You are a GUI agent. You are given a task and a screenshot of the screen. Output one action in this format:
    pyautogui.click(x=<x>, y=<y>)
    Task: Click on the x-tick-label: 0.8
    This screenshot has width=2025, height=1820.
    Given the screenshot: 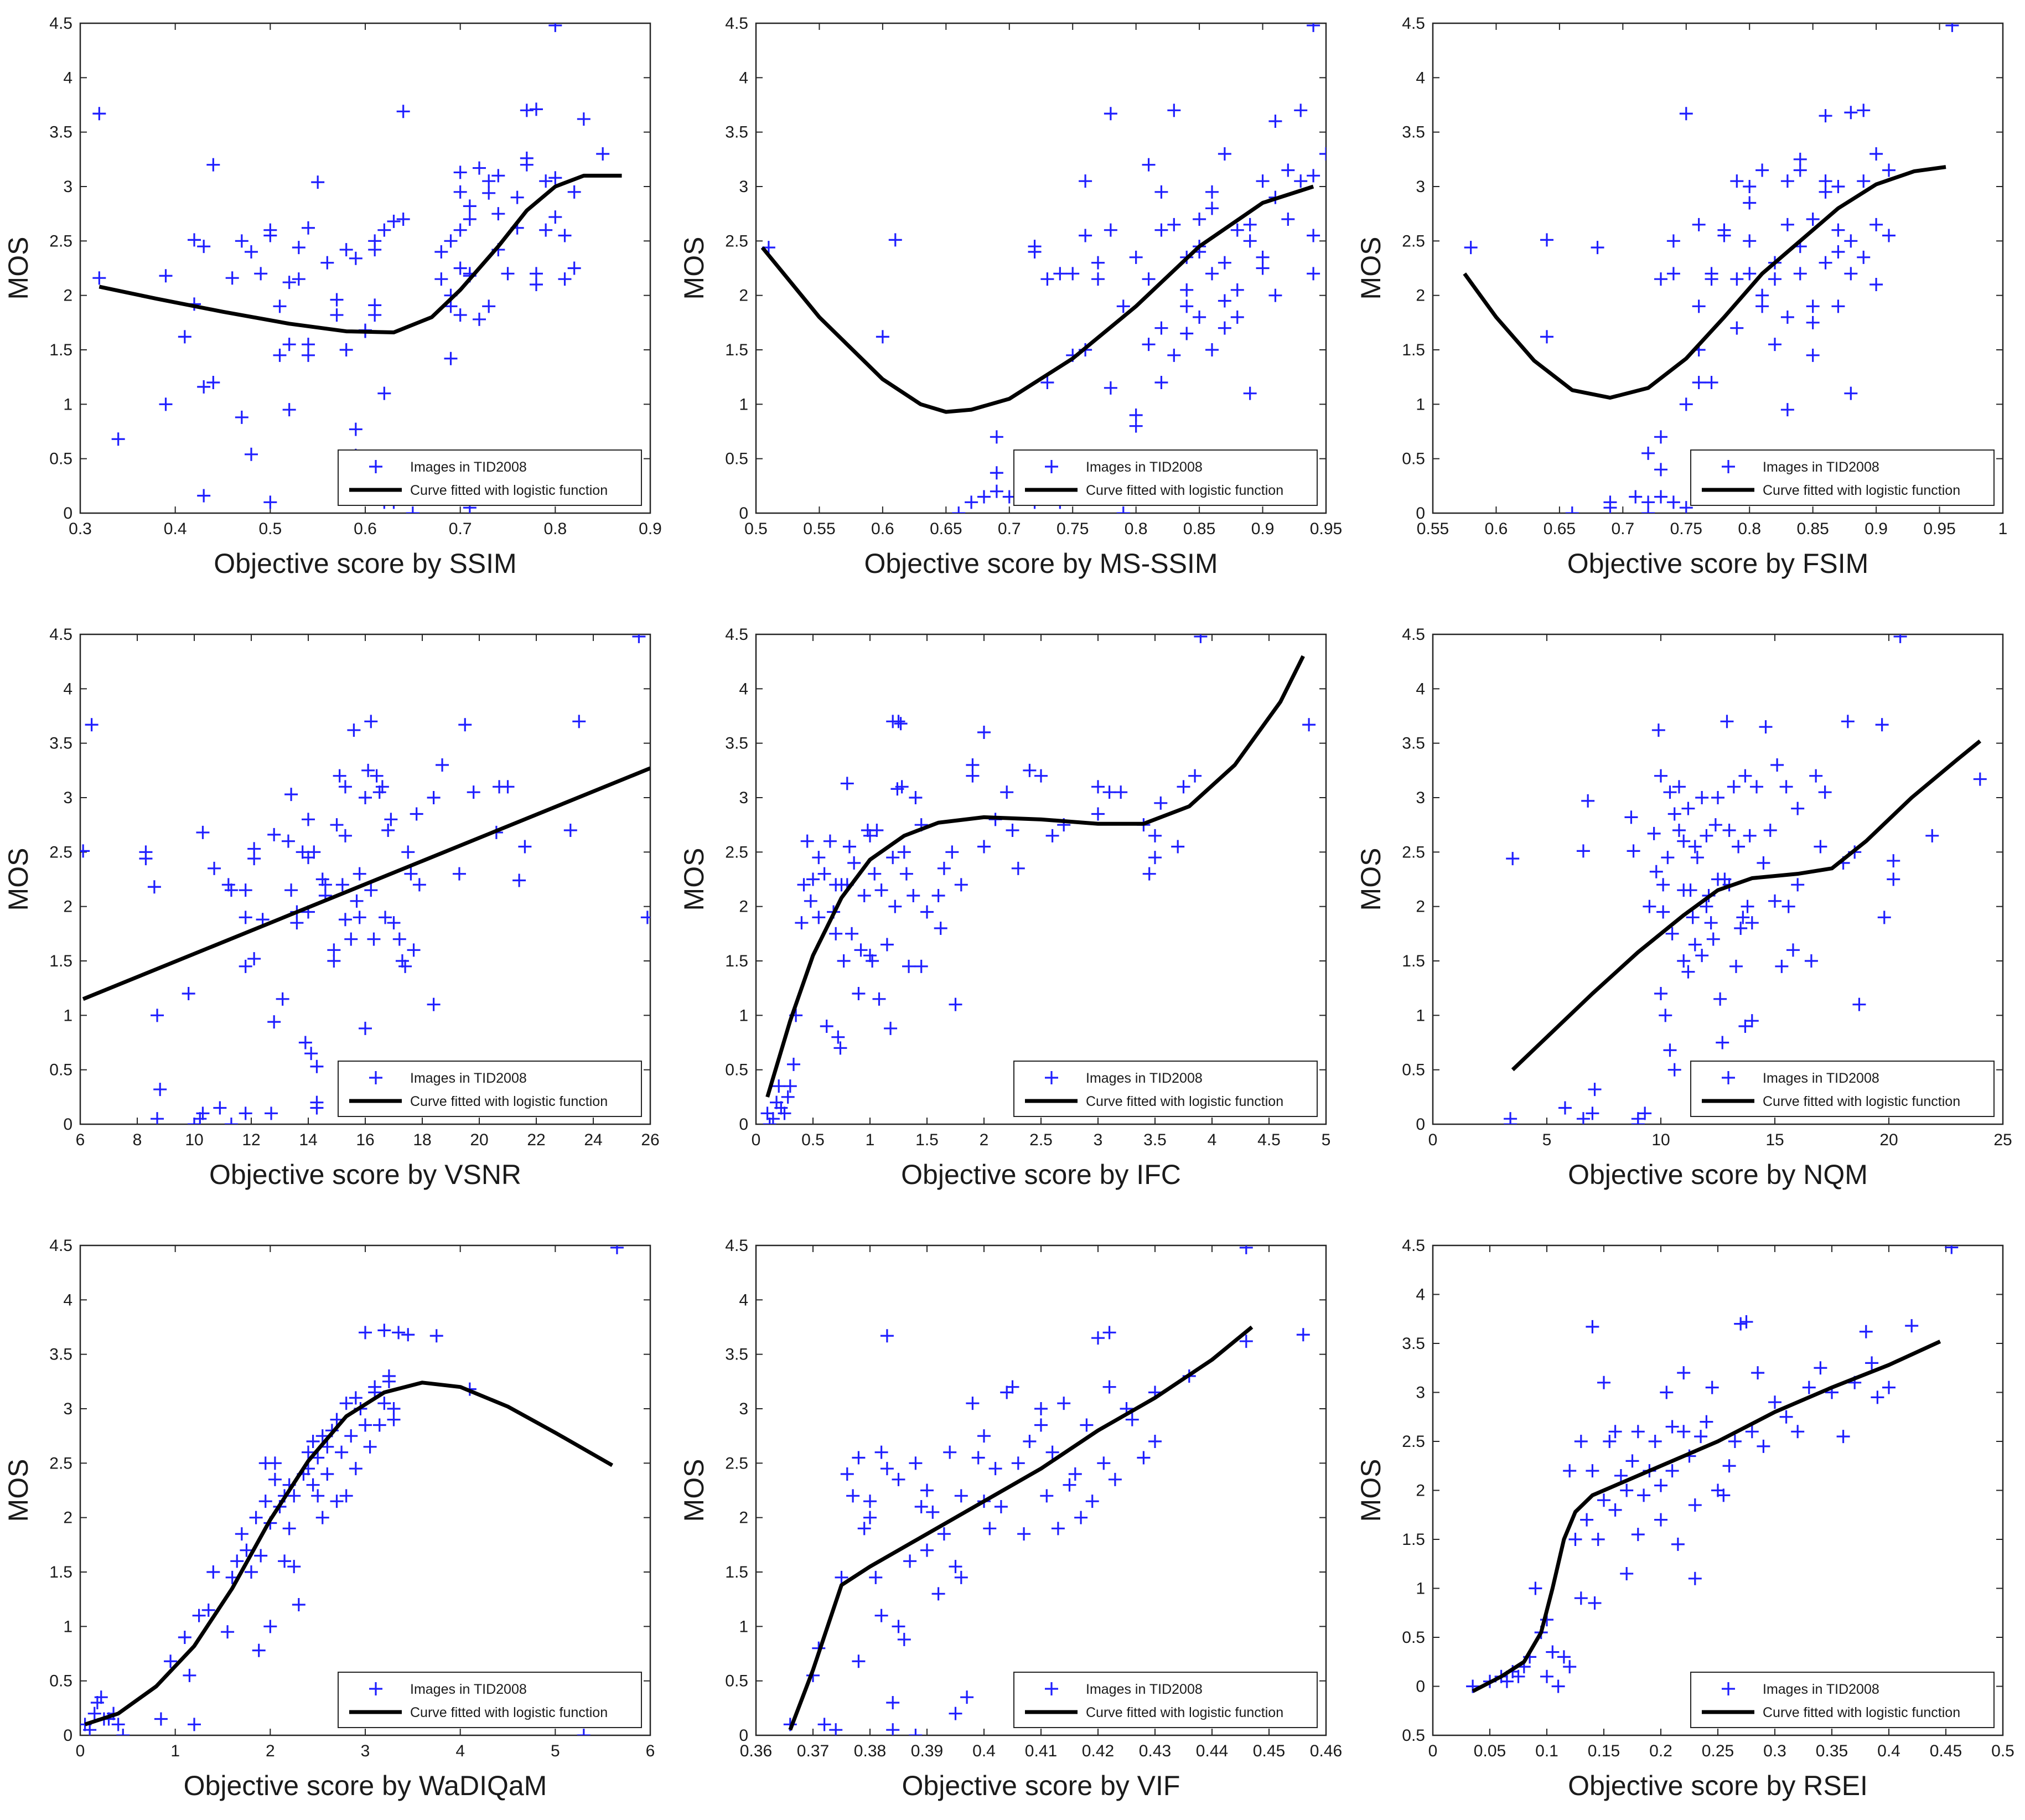 What is the action you would take?
    pyautogui.click(x=1749, y=529)
    